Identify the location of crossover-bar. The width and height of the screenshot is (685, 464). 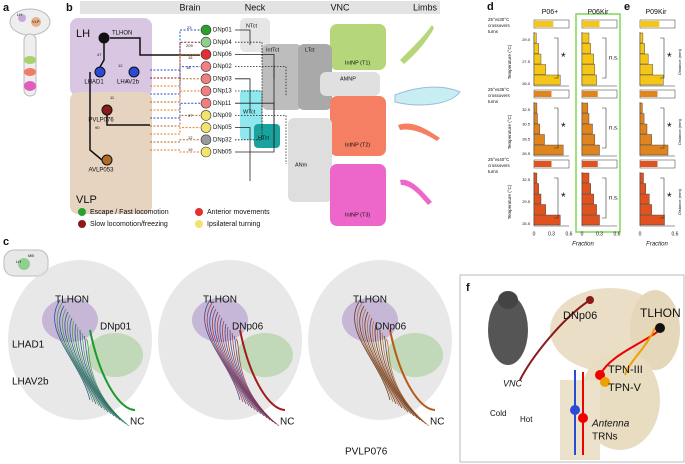
(544, 24).